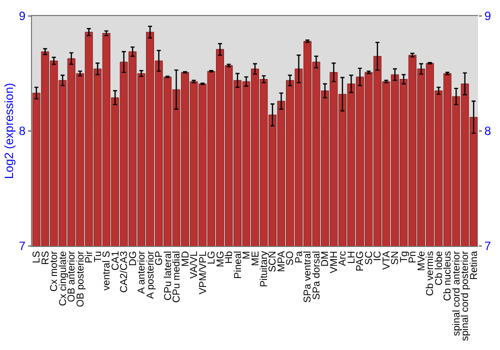 The width and height of the screenshot is (500, 350). Describe the element at coordinates (247, 255) in the screenshot. I see `x-tick-label: M` at that location.